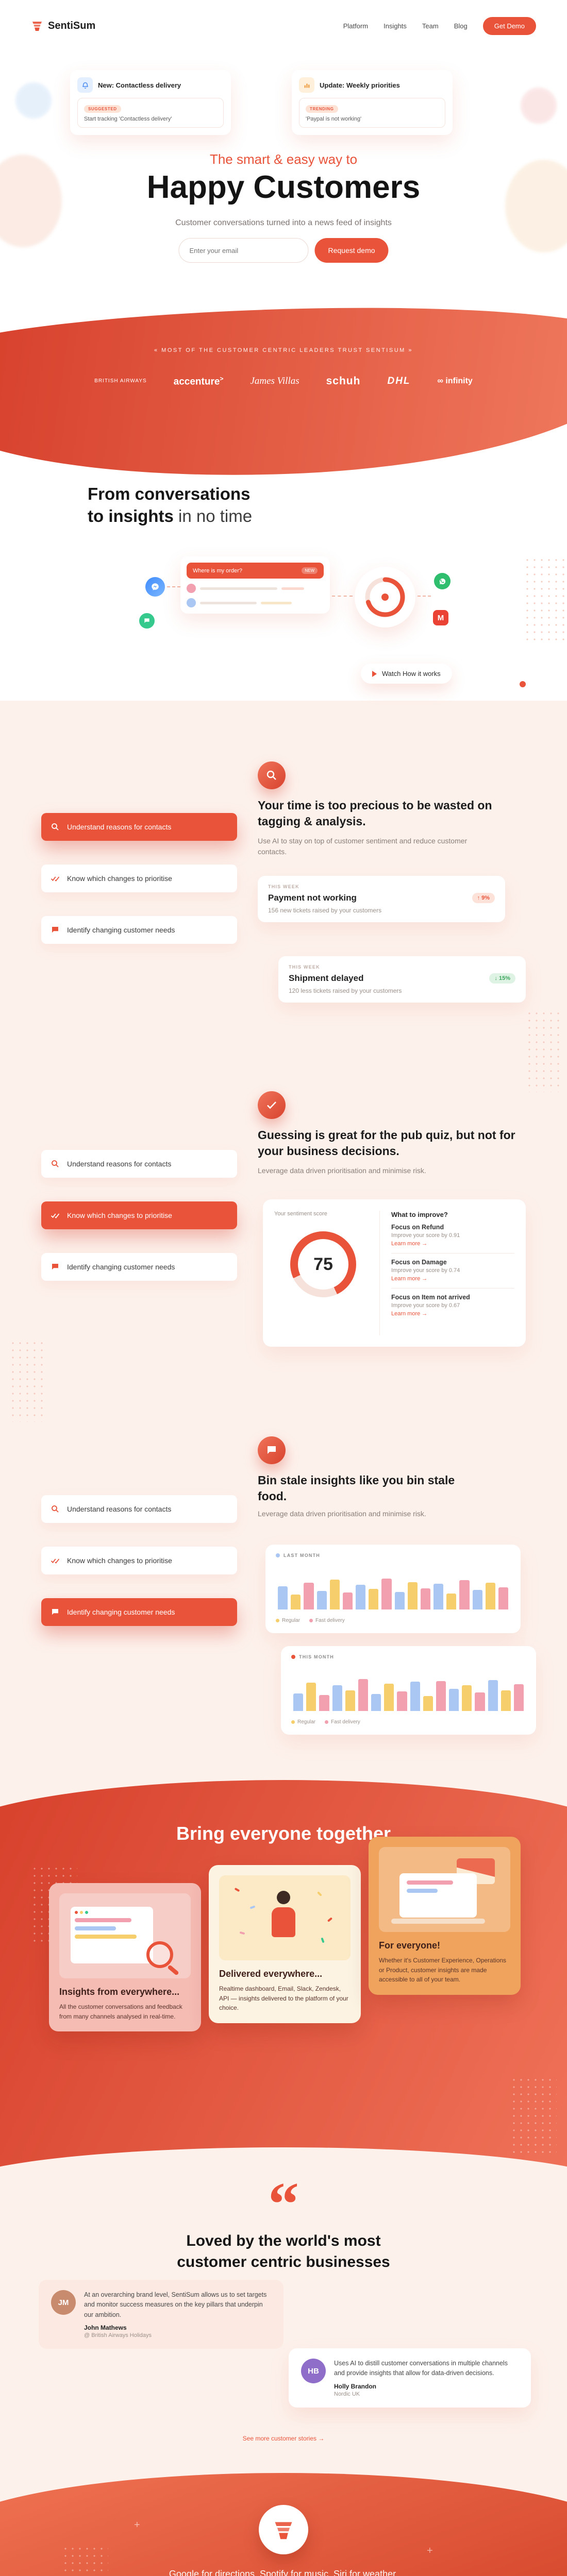  I want to click on dots-pattern, so click(546, 600).